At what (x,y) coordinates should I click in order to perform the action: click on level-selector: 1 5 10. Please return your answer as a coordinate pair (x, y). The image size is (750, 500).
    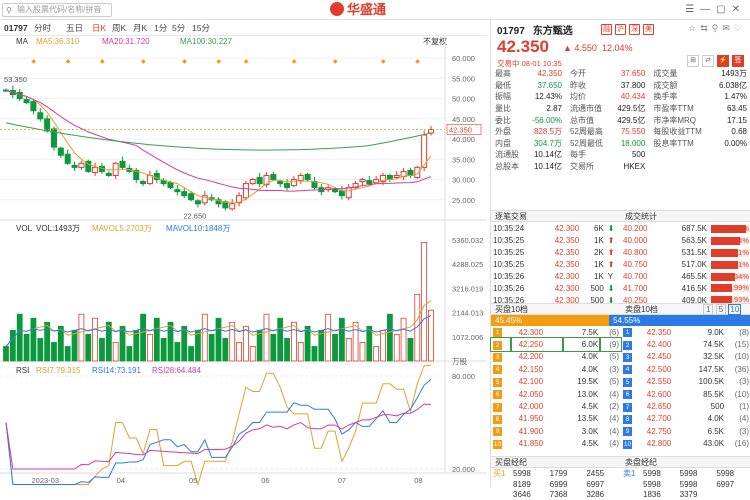
    Looking at the image, I should click on (722, 309).